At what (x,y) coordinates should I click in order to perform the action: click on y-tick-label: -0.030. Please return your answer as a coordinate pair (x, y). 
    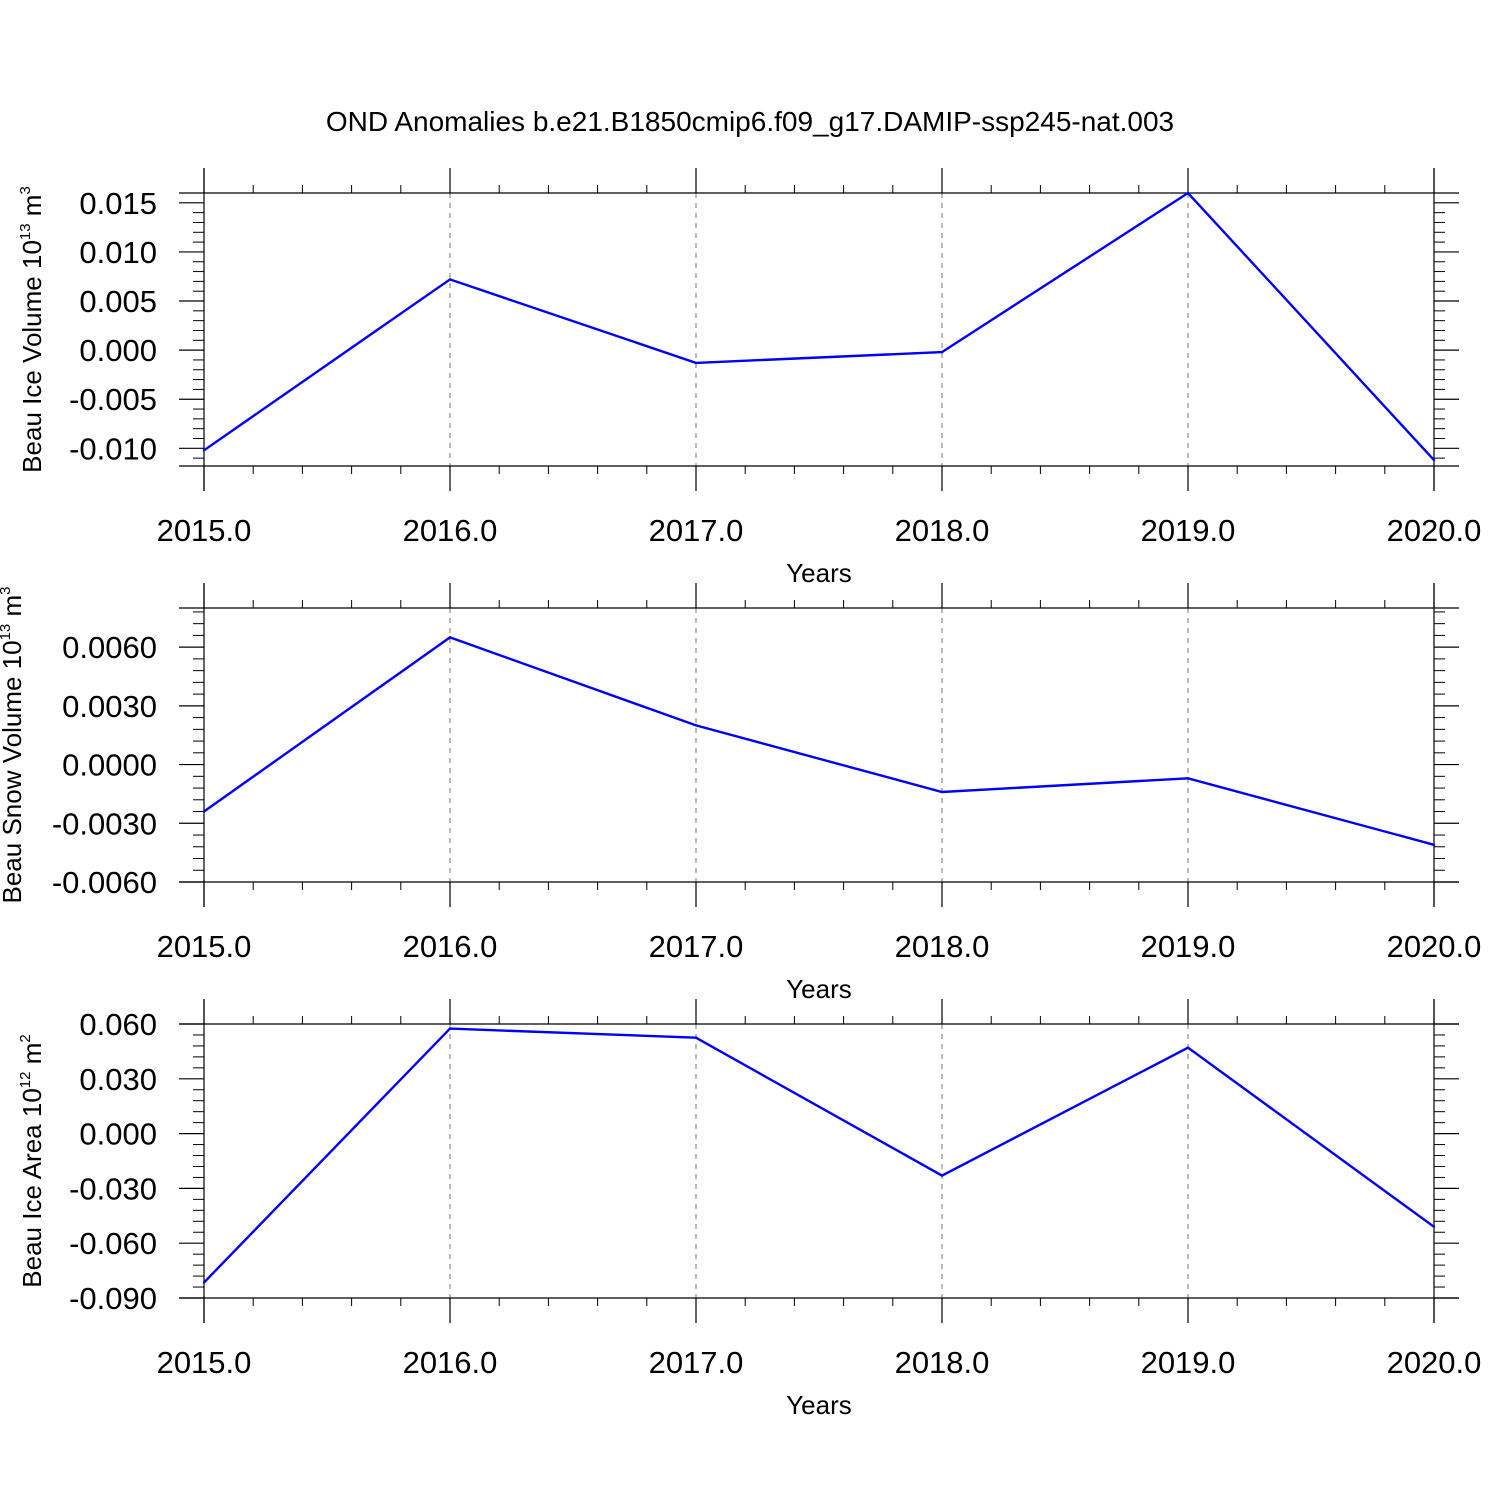
    Looking at the image, I should click on (113, 1188).